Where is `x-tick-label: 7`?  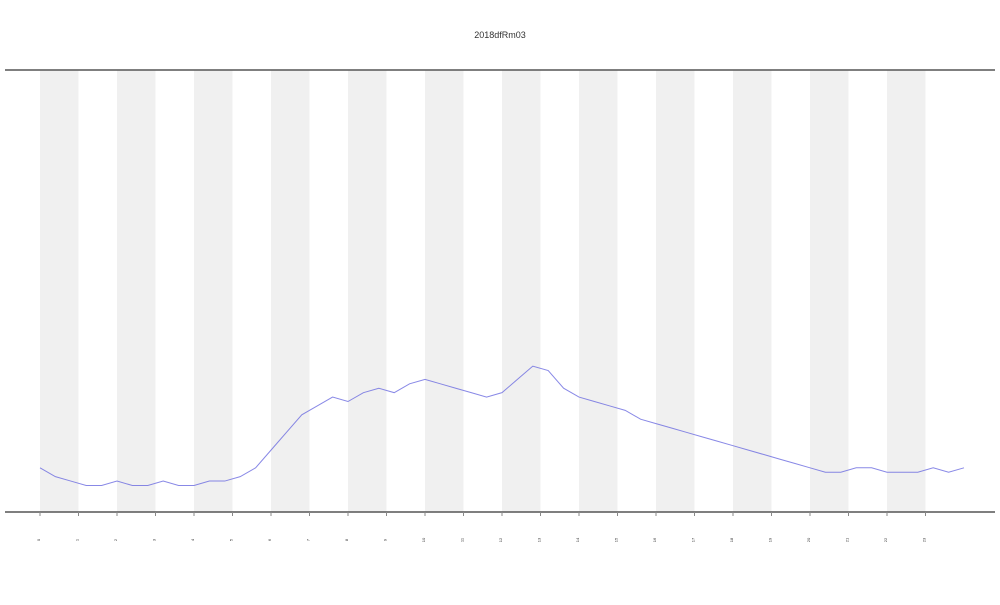
x-tick-label: 7 is located at coordinates (308, 539).